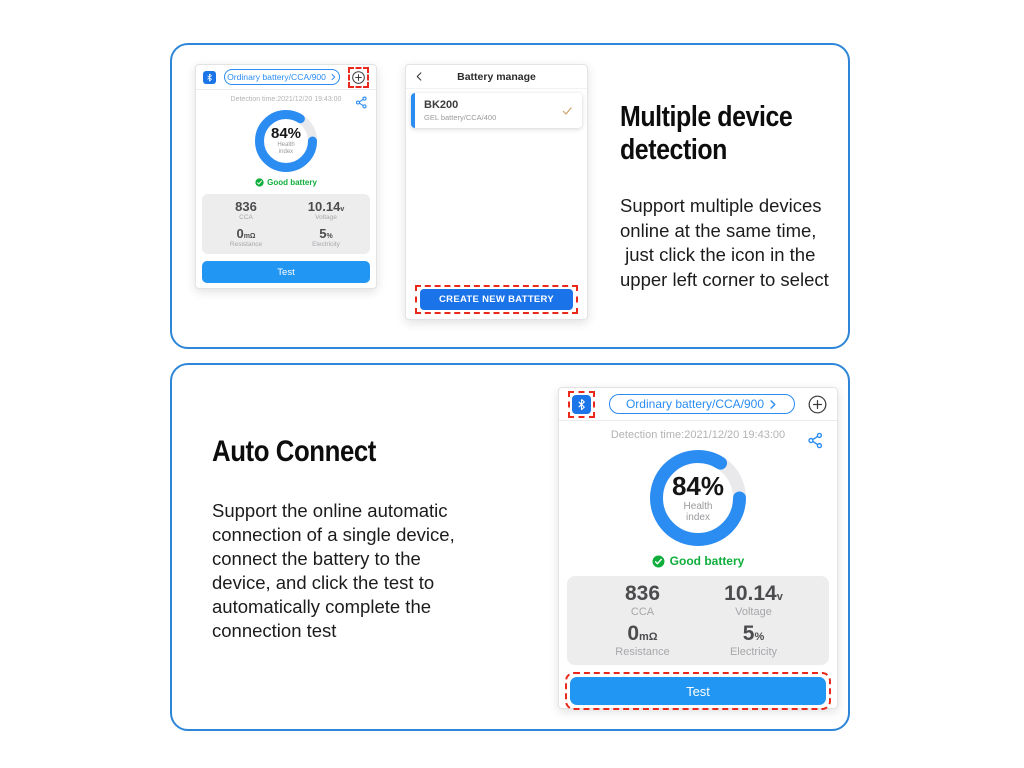 This screenshot has width=1024, height=768. What do you see at coordinates (460, 117) in the screenshot?
I see `battery-type: GEL battery/CCA/400` at bounding box center [460, 117].